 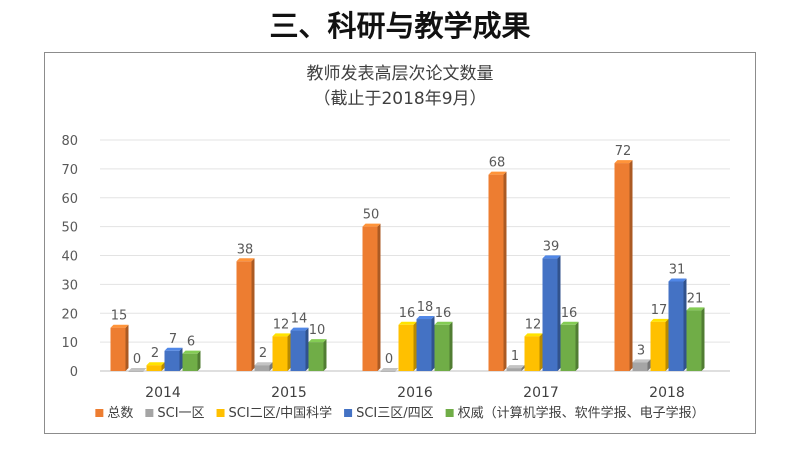 I want to click on data-label: 7, so click(x=173, y=339).